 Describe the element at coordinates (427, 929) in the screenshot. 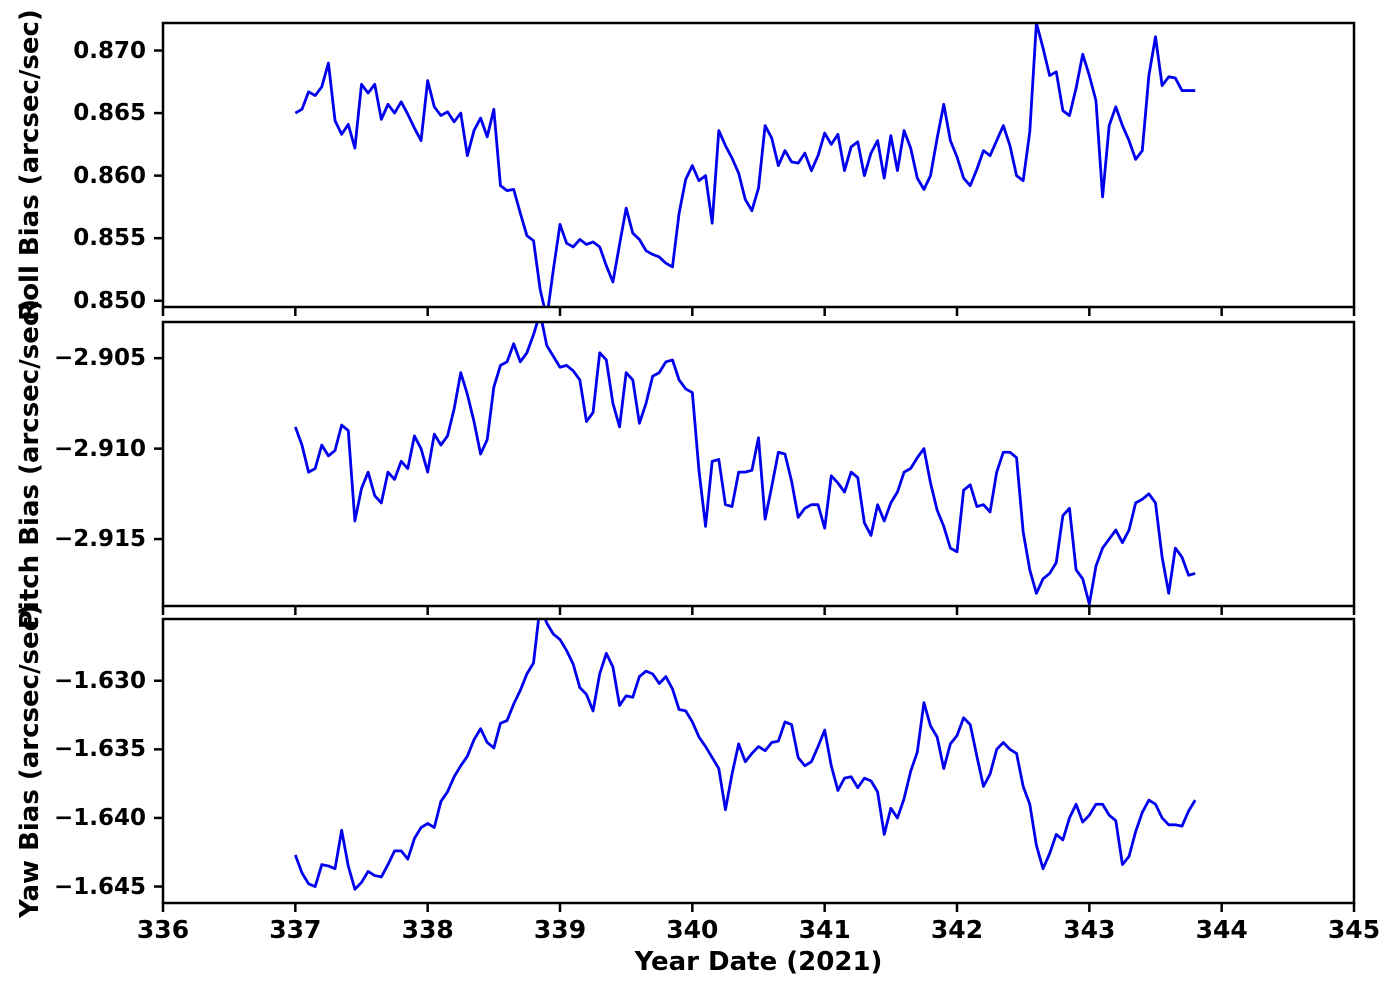

I see `x-tick-label: 338` at that location.